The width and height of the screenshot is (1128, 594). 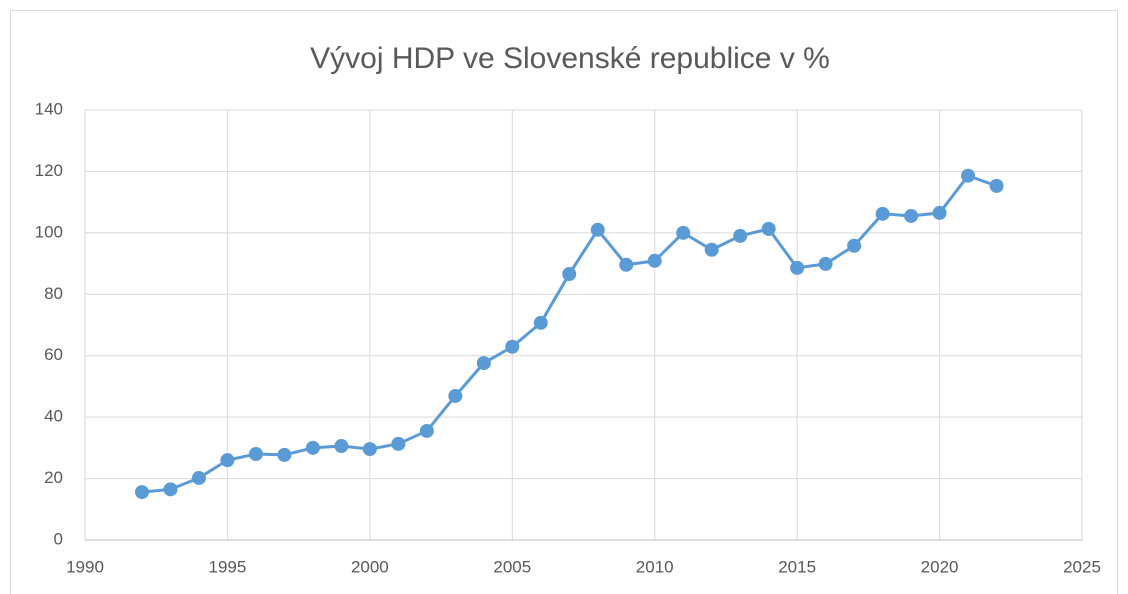 I want to click on y-tick-label: 0, so click(x=58, y=538).